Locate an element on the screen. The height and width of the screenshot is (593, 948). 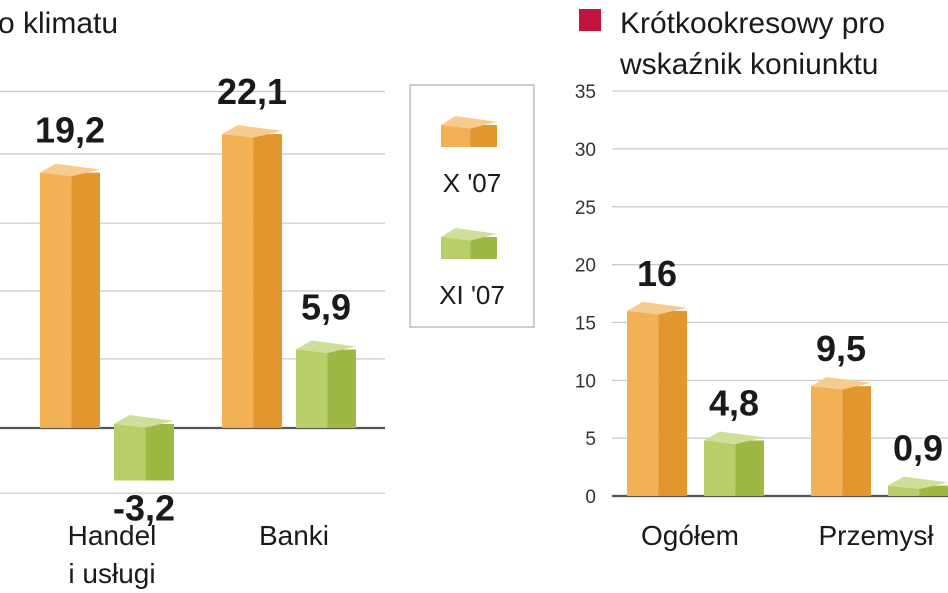
left-category-label-1-0: Banki is located at coordinates (294, 535).